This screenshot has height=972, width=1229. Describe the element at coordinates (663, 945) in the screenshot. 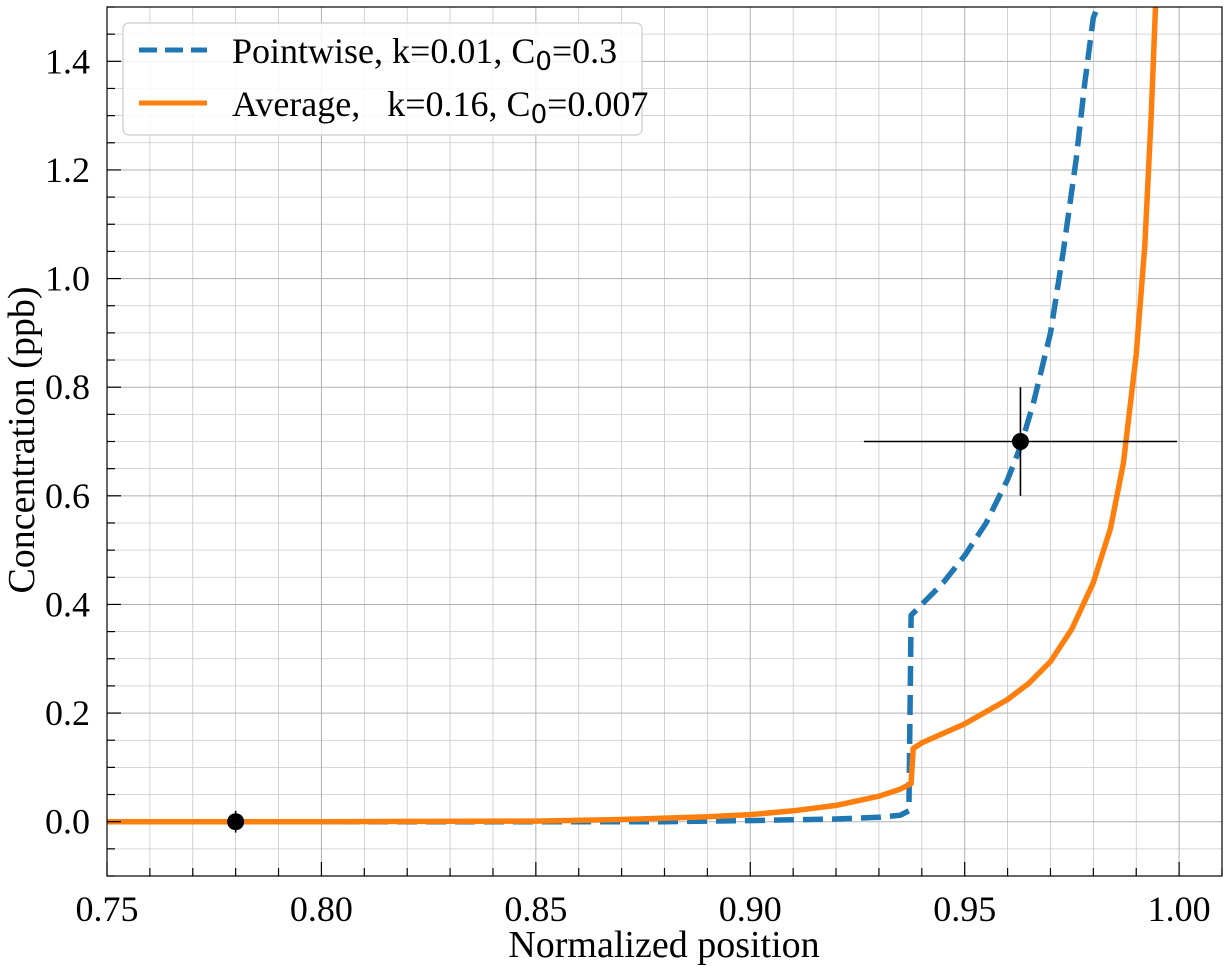

I see `x-axis-label: Normalized position` at that location.